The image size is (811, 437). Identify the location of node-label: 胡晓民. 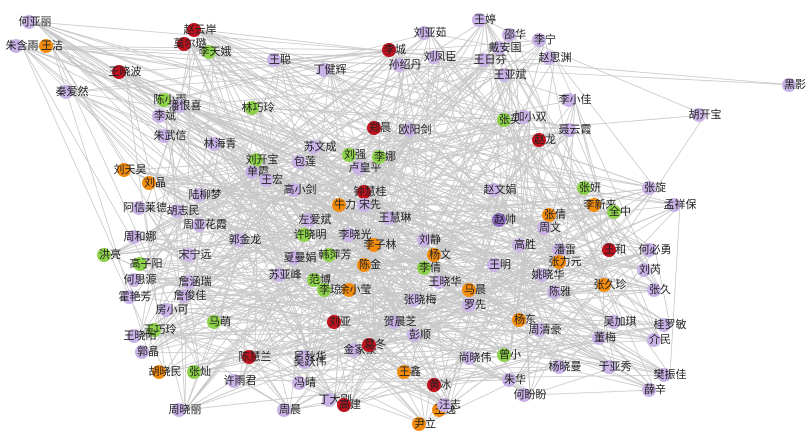
(165, 371).